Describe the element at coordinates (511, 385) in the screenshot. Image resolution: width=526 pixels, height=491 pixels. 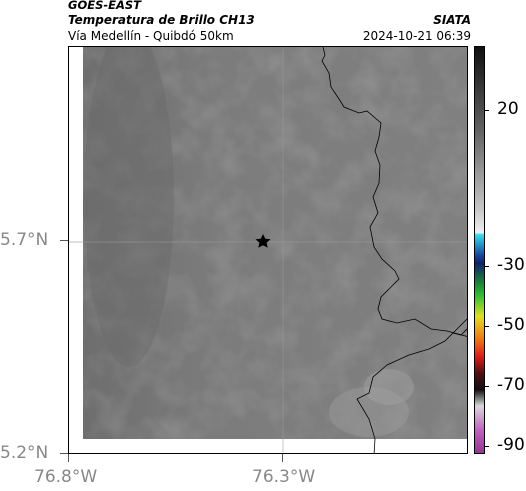
I see `colorbar-label: -70` at that location.